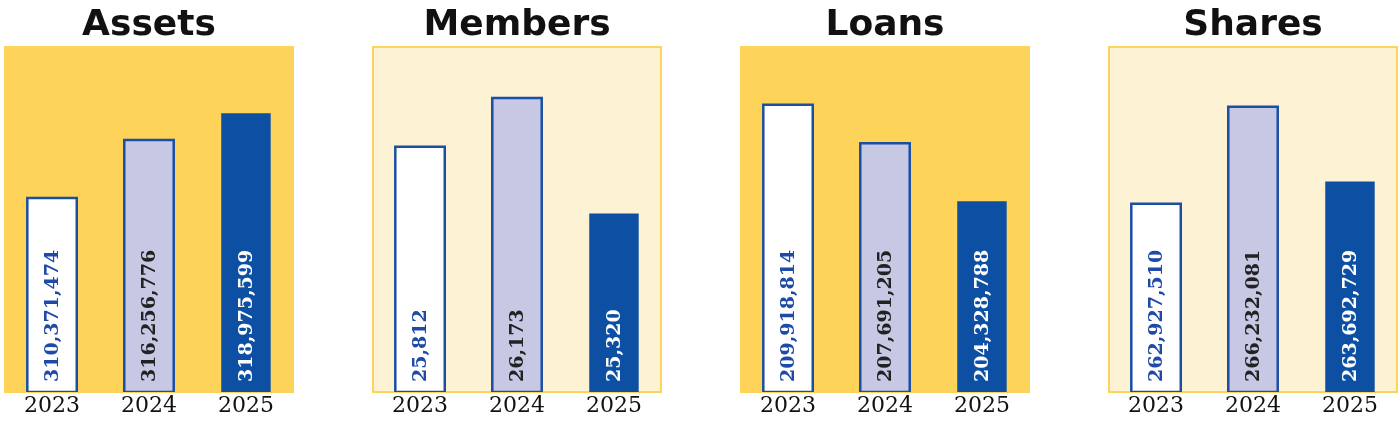 The height and width of the screenshot is (423, 1399). What do you see at coordinates (980, 315) in the screenshot?
I see `data-label: 204,328,788` at bounding box center [980, 315].